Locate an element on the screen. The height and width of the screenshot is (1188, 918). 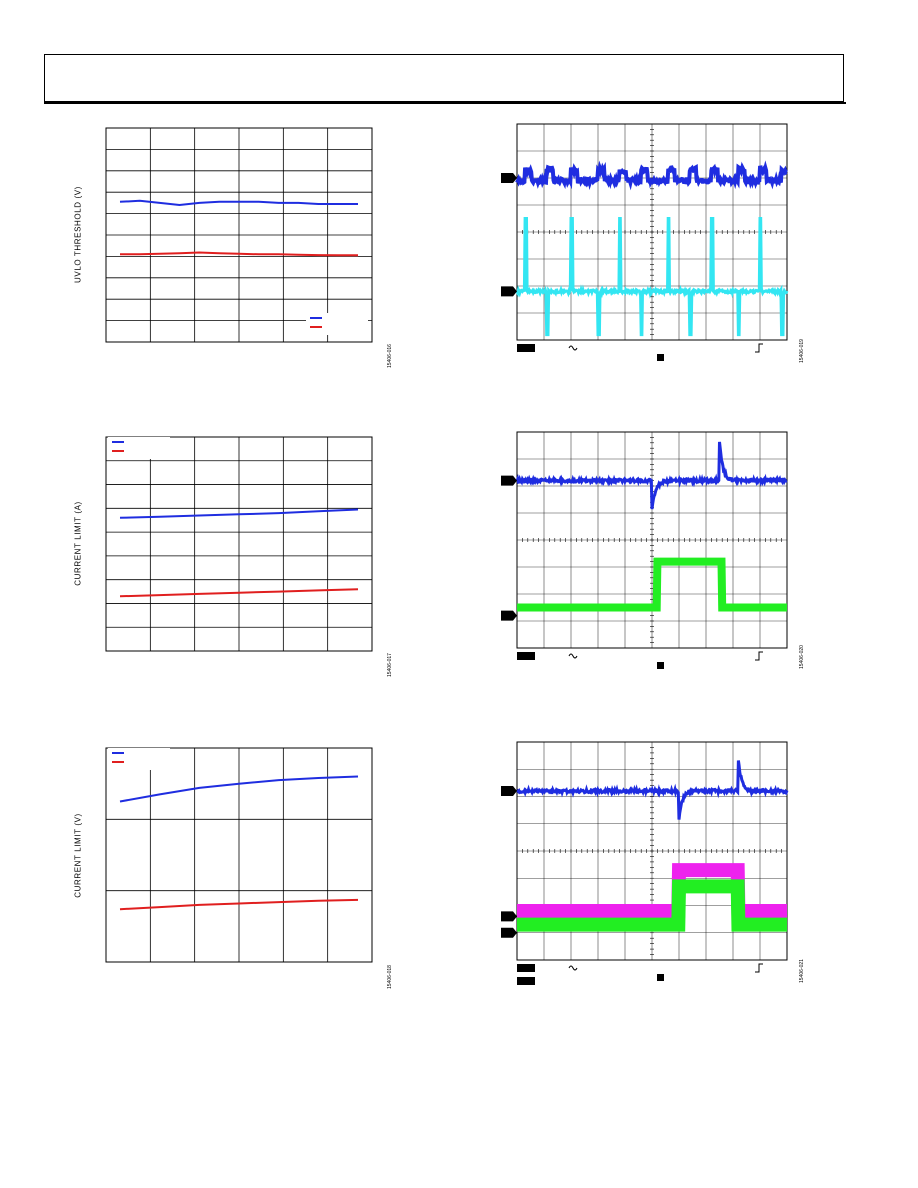
channel-marker-cyan is located at coordinates (509, 291).